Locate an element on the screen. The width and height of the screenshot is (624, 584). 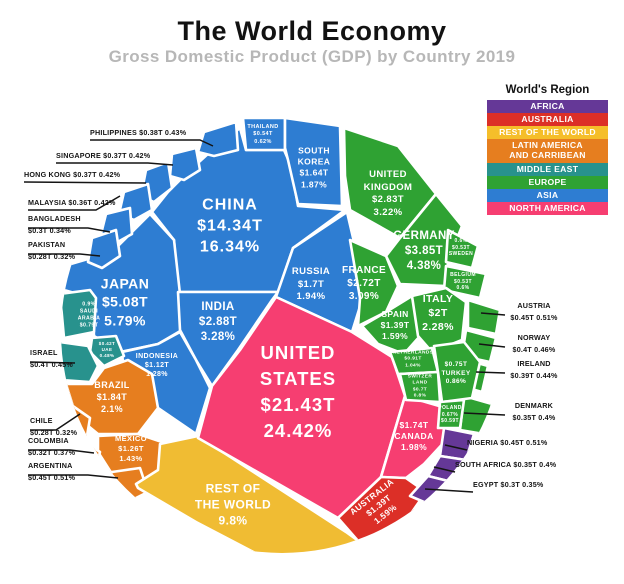
legend-item-label-north_america: NORTH AMERICA is located at coordinates (547, 207).